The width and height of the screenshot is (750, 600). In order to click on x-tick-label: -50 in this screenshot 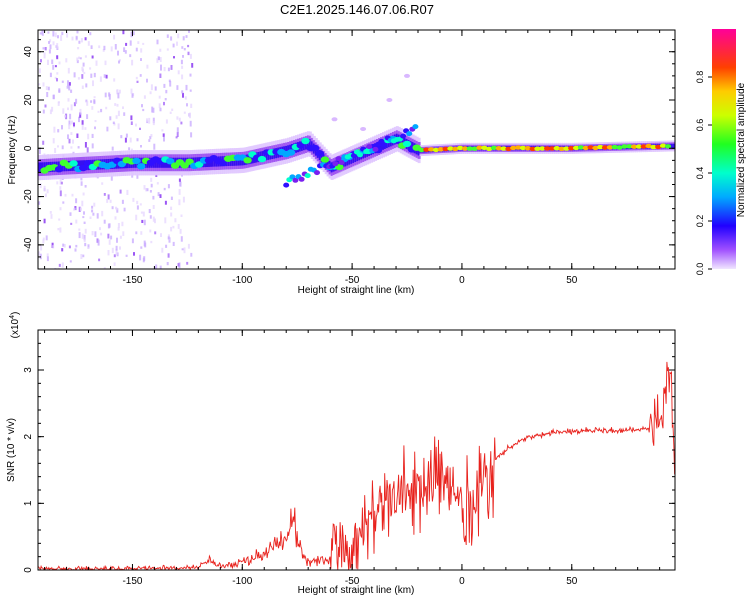, I will do `click(352, 581)`.